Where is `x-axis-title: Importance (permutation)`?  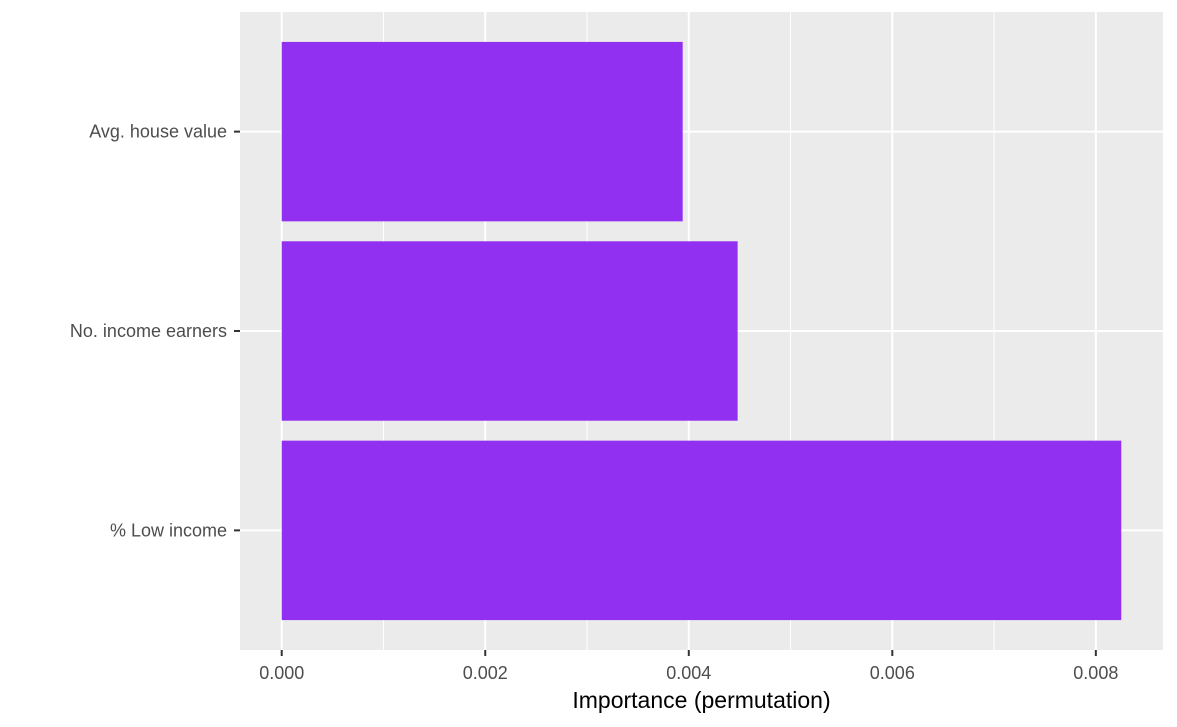 x-axis-title: Importance (permutation) is located at coordinates (701, 700).